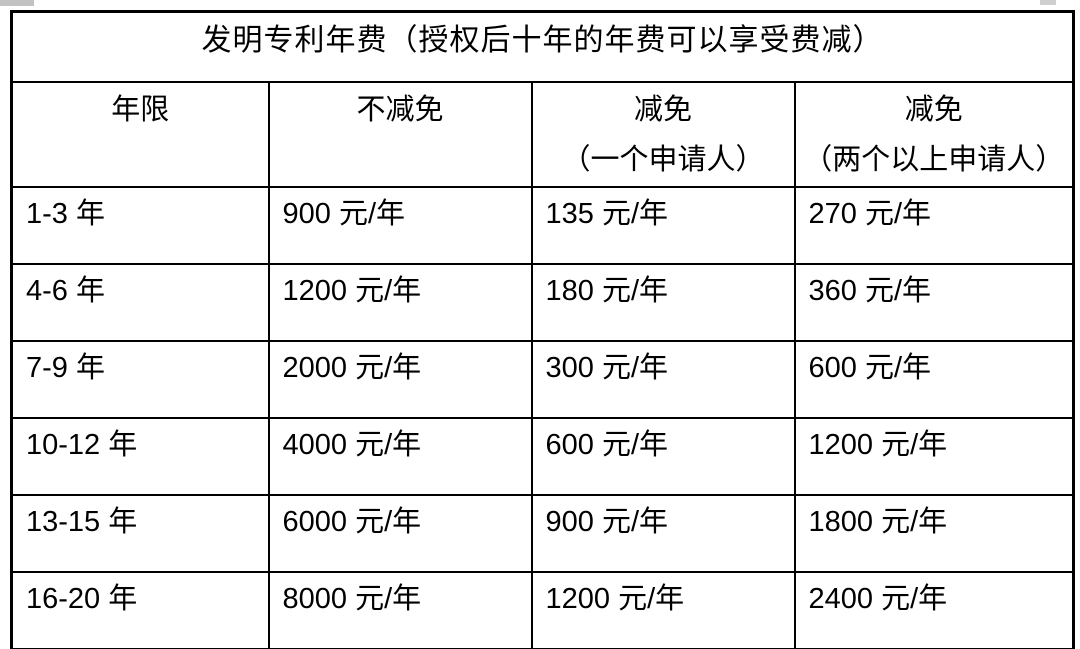 This screenshot has width=1080, height=649. What do you see at coordinates (934, 134) in the screenshot?
I see `header-reduction-multi: 减免 （两个以上申请人）` at bounding box center [934, 134].